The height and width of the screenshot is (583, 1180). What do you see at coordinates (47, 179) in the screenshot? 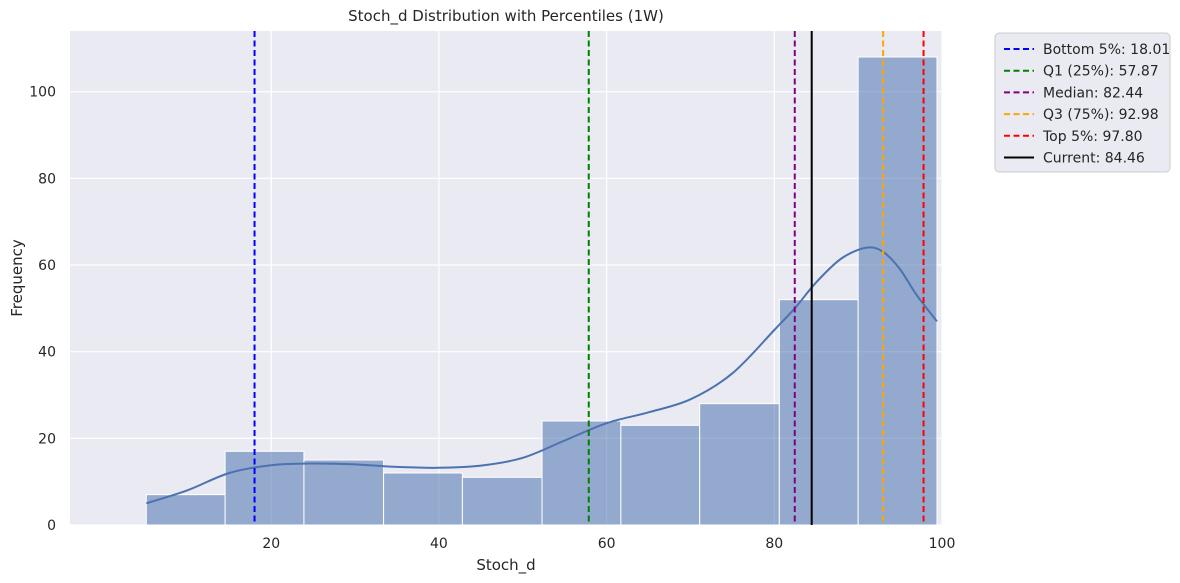
I see `y-tick-label: 80` at bounding box center [47, 179].